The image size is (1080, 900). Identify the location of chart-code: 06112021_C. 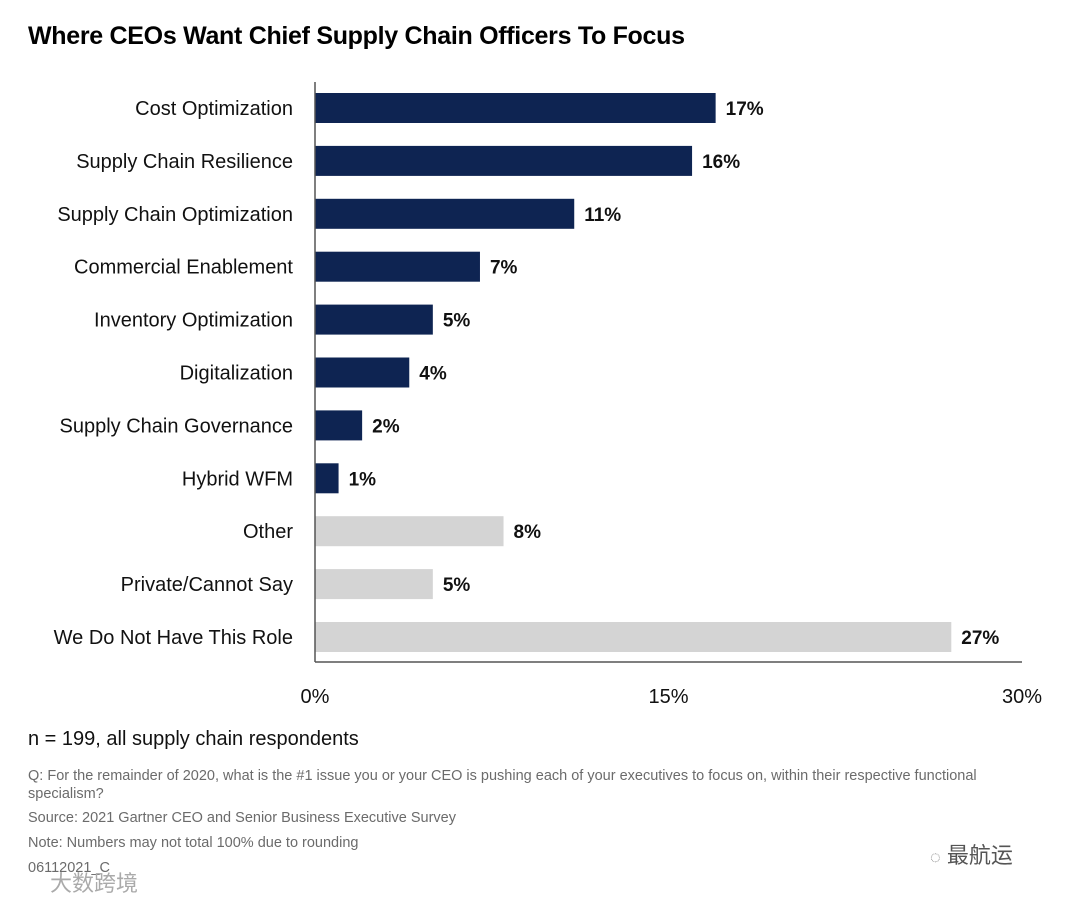
(69, 868).